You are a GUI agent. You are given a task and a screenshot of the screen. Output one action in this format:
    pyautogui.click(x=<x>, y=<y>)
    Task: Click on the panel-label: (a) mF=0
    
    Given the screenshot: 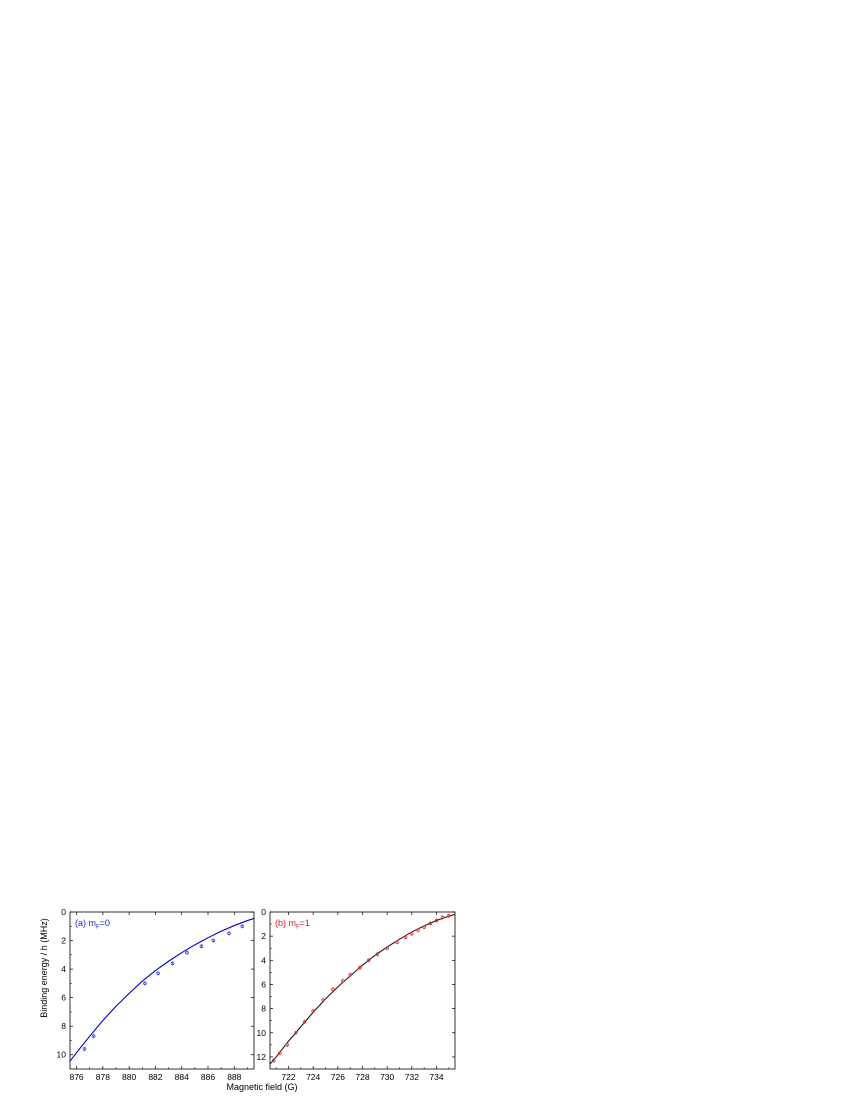 What is the action you would take?
    pyautogui.click(x=92, y=924)
    